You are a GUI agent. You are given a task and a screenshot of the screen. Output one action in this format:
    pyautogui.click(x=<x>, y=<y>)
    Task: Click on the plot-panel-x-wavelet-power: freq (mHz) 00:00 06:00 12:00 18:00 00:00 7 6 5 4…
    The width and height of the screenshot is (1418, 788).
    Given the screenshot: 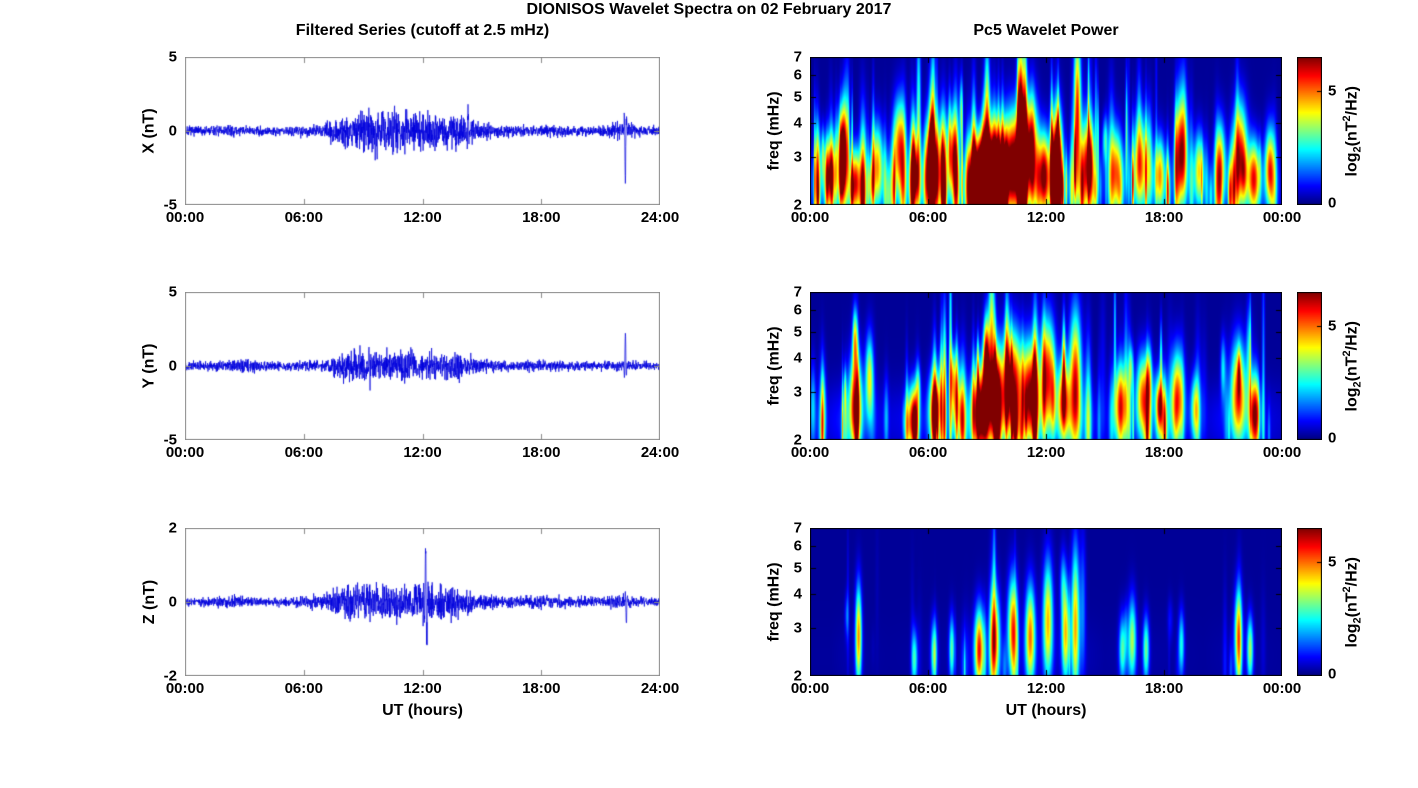 What is the action you would take?
    pyautogui.click(x=1033, y=138)
    